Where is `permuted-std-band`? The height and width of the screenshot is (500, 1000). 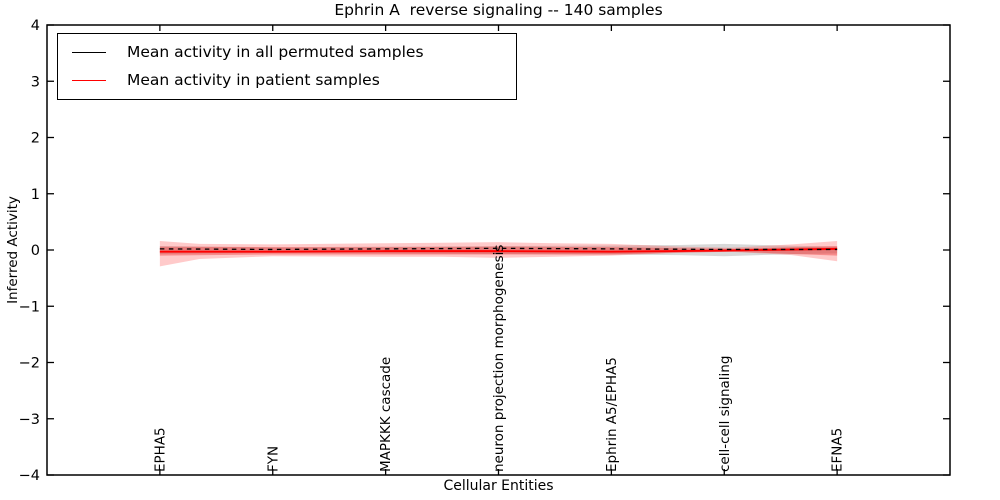
permuted-std-band is located at coordinates (498, 250).